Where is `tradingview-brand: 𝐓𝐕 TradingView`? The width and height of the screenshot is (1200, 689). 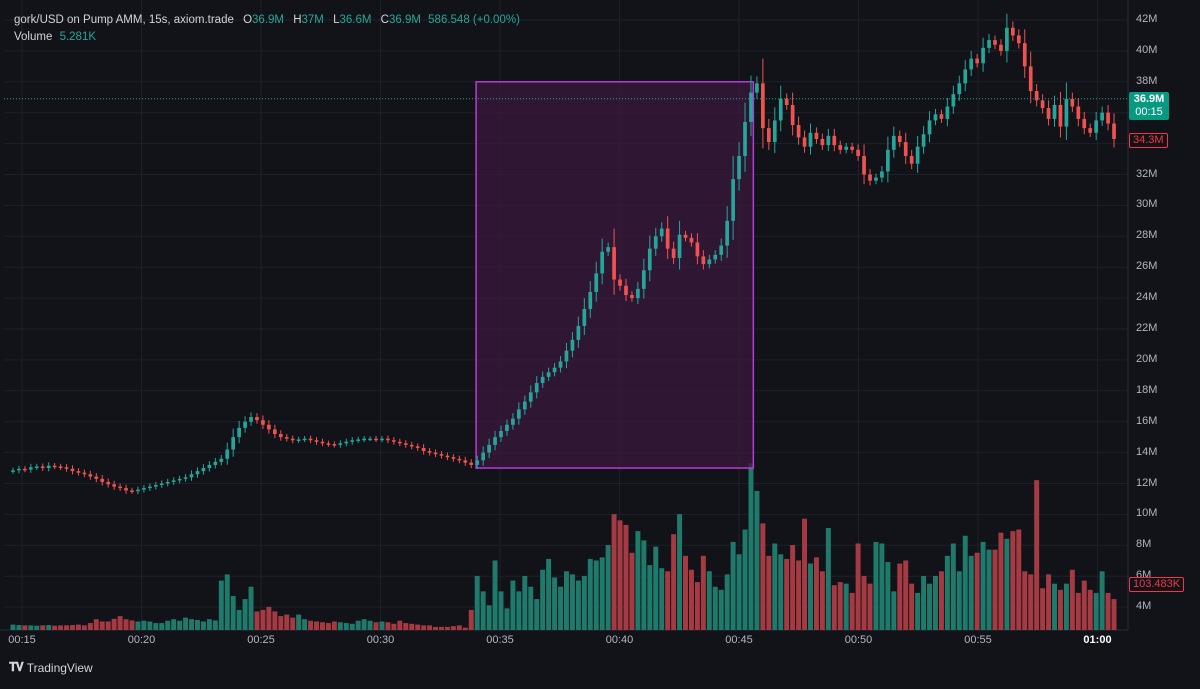 tradingview-brand: 𝐓𝐕 TradingView is located at coordinates (51, 667).